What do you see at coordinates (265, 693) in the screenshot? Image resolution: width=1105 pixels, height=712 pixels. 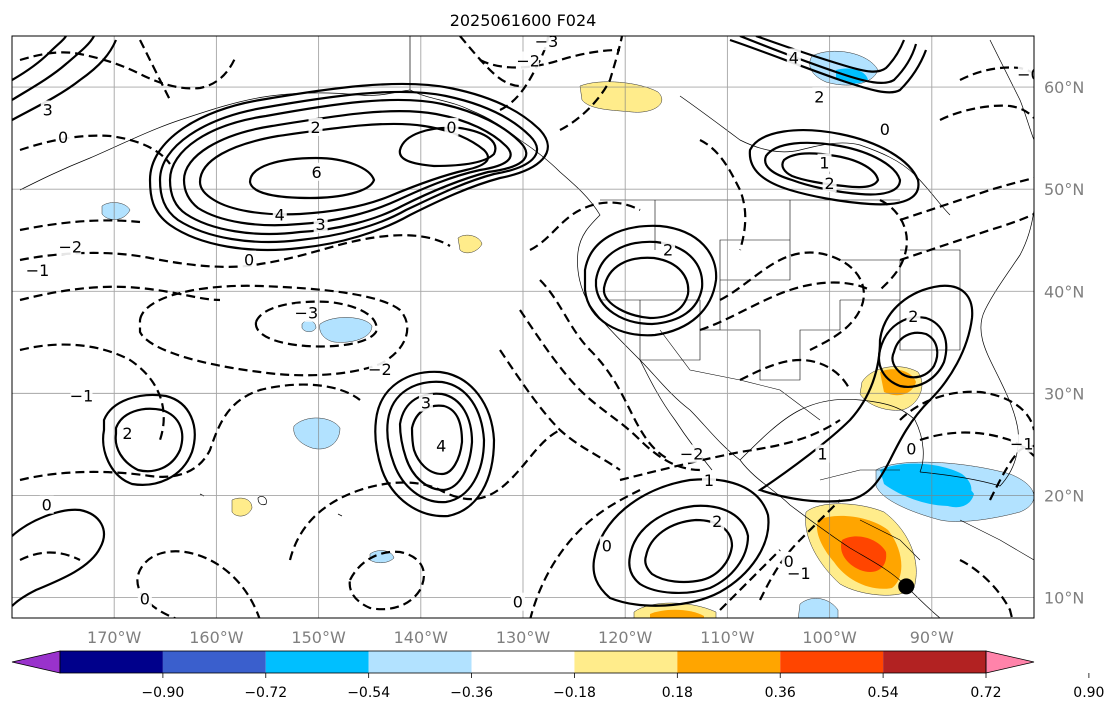 I see `colorbar-tick-label: −0.72` at bounding box center [265, 693].